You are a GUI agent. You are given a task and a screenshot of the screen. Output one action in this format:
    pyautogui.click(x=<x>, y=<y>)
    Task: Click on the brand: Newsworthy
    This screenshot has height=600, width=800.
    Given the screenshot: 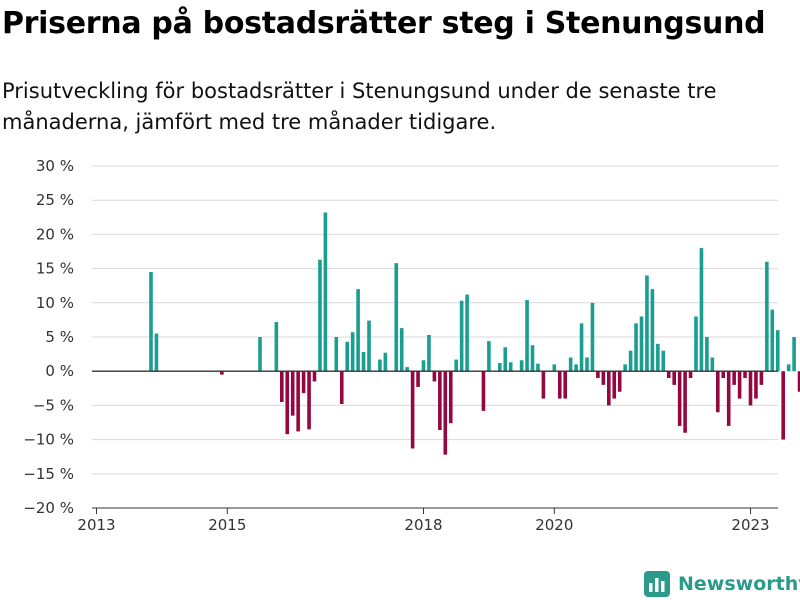 What is the action you would take?
    pyautogui.click(x=722, y=584)
    